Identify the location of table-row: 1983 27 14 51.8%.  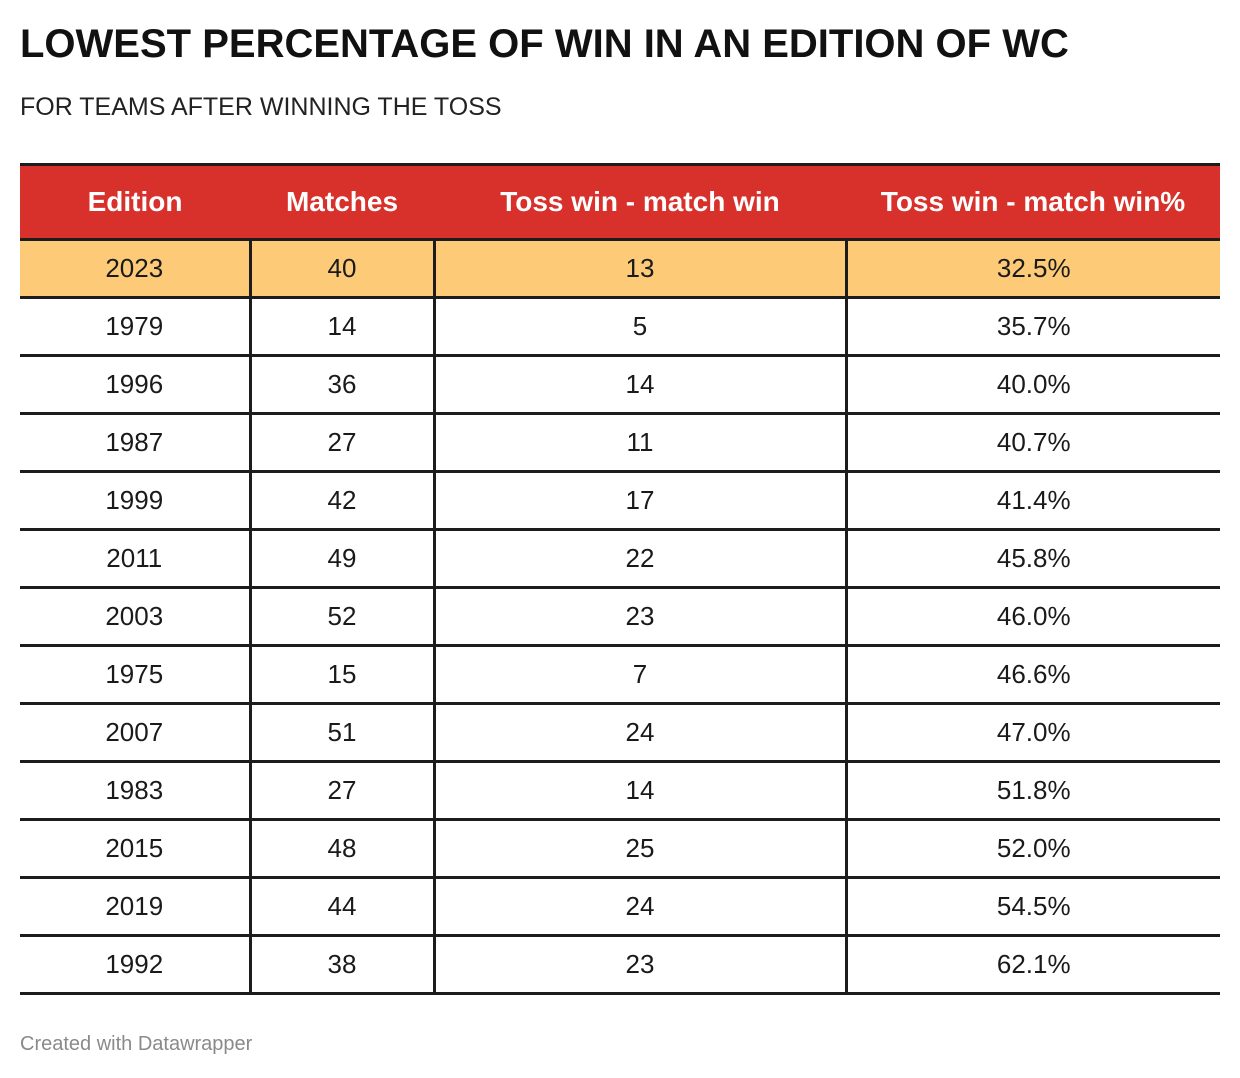
(620, 791).